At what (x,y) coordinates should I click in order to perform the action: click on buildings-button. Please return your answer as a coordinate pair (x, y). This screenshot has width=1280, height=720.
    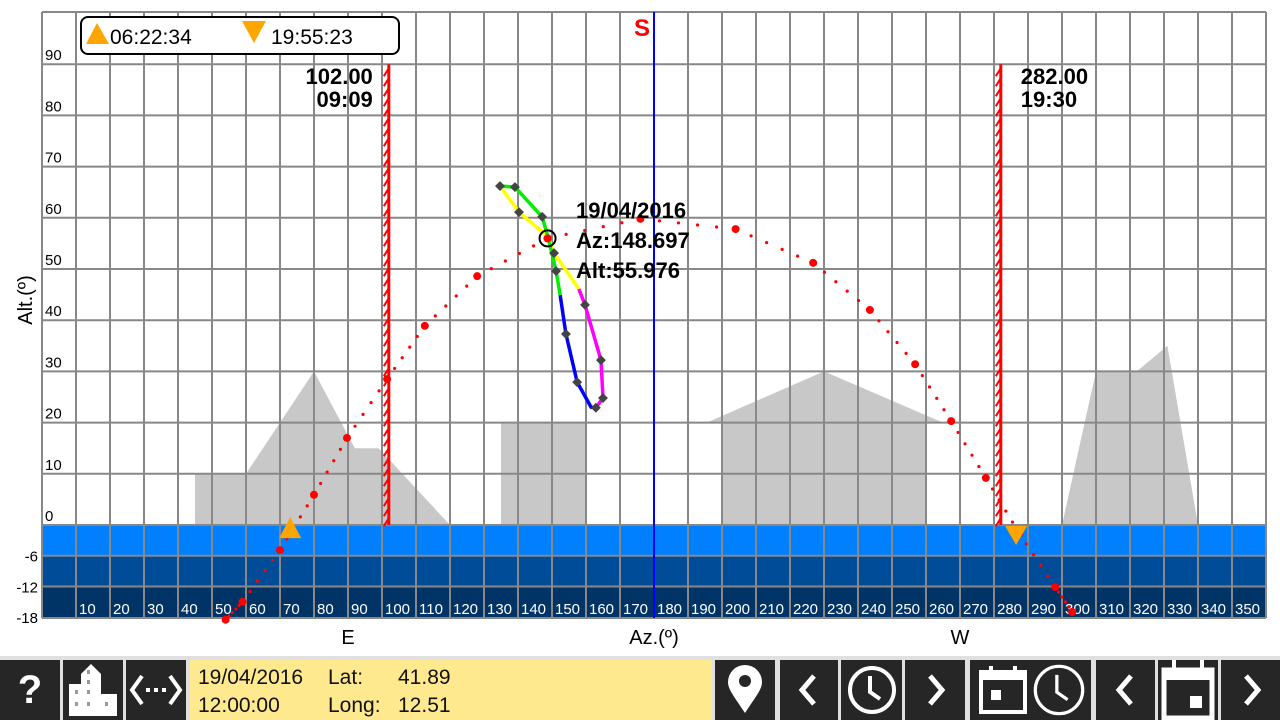
    Looking at the image, I should click on (93, 690).